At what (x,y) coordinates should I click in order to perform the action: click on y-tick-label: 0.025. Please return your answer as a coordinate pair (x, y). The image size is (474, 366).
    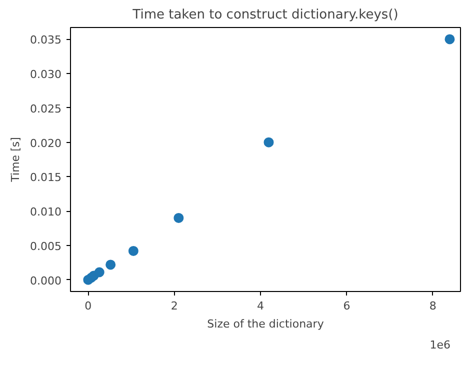
    Looking at the image, I should click on (46, 109).